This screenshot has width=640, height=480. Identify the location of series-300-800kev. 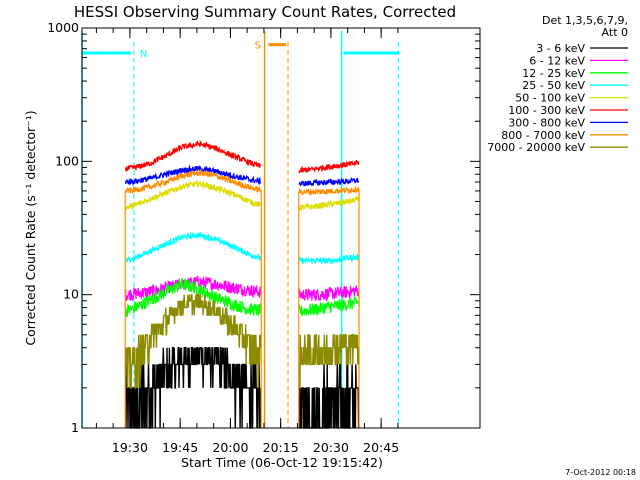
(242, 175).